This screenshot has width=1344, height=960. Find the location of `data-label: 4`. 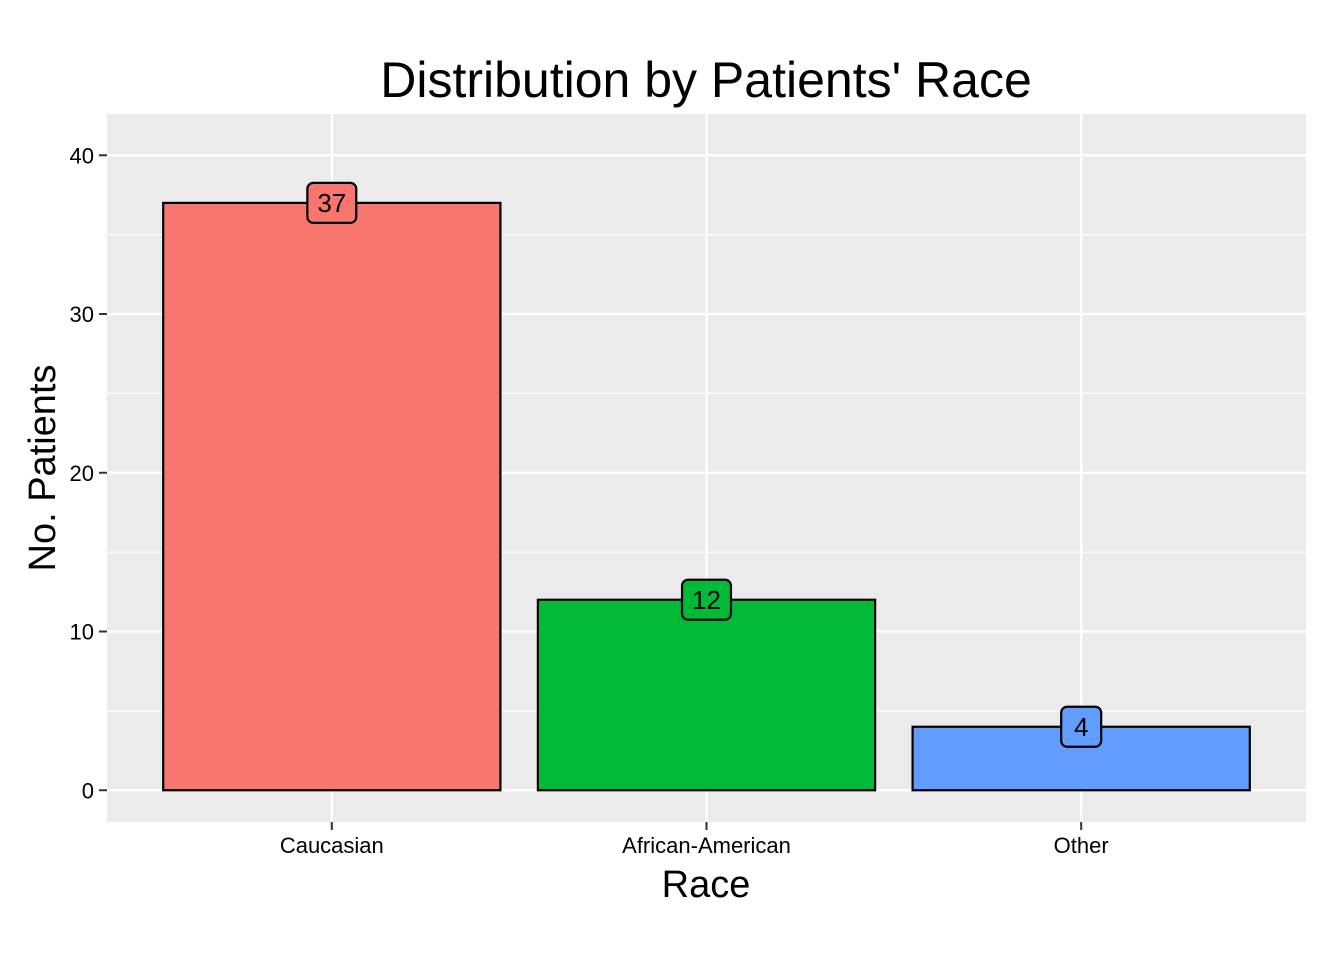

data-label: 4 is located at coordinates (1081, 726).